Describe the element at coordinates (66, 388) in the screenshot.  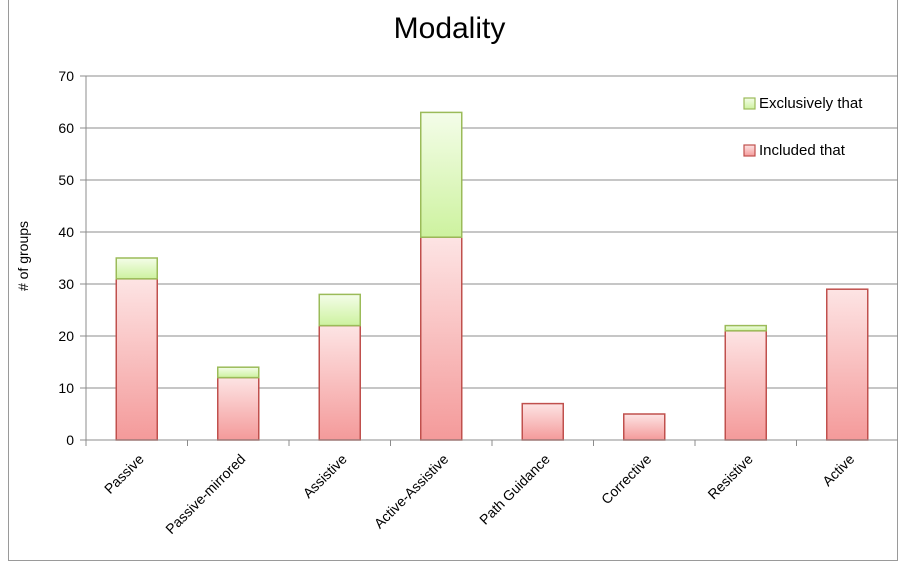
I see `y-tick-label: 10` at that location.